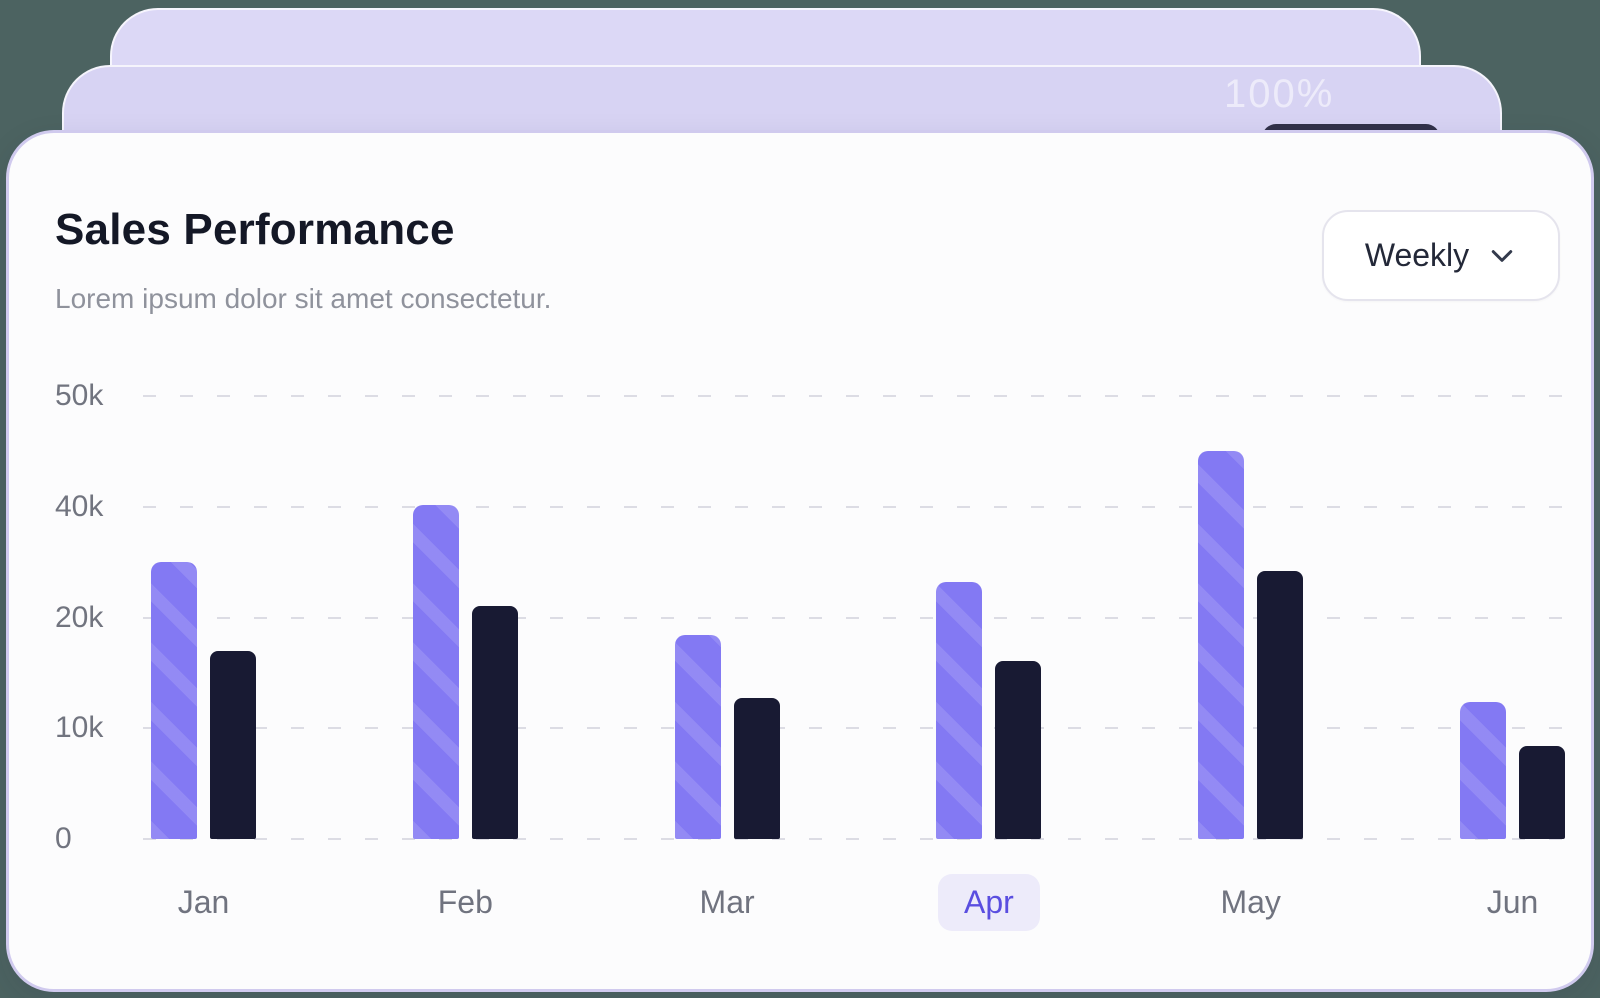  What do you see at coordinates (1018, 749) in the screenshot?
I see `bar-apr-secondary` at bounding box center [1018, 749].